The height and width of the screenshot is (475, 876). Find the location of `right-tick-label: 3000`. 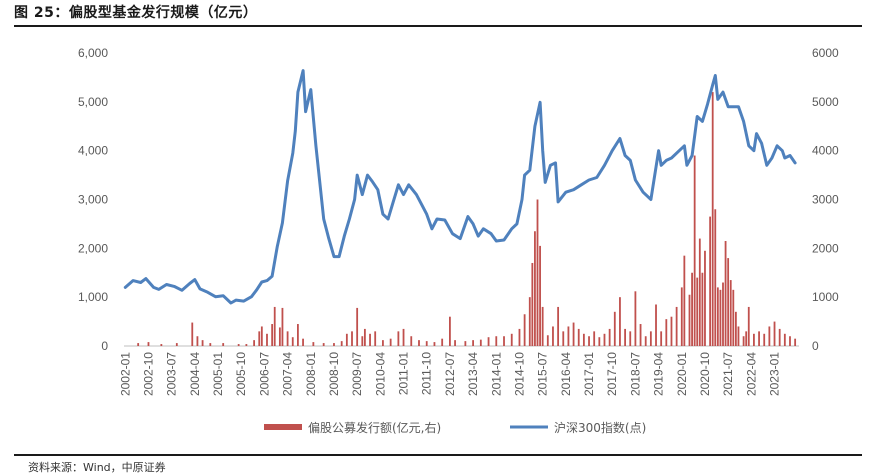

right-tick-label: 3000 is located at coordinates (825, 200).